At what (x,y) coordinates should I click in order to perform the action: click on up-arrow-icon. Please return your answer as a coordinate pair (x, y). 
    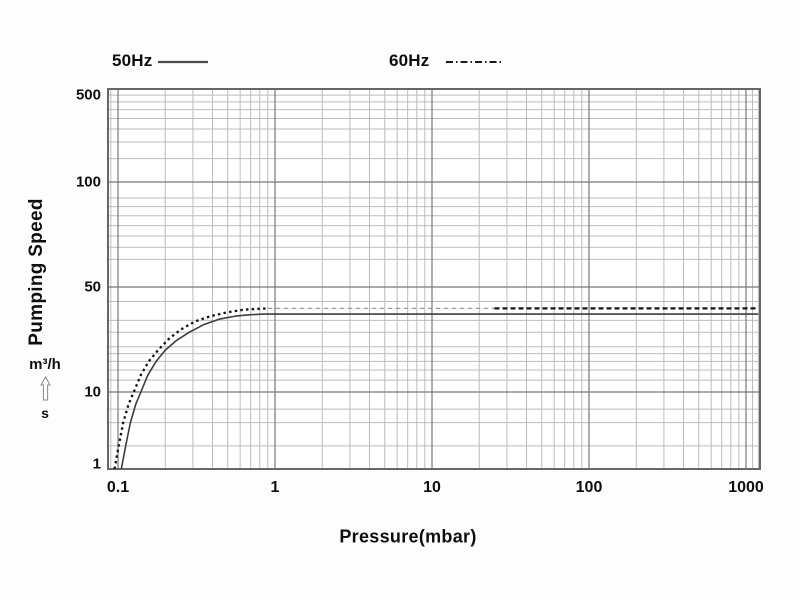
    Looking at the image, I should click on (45, 388).